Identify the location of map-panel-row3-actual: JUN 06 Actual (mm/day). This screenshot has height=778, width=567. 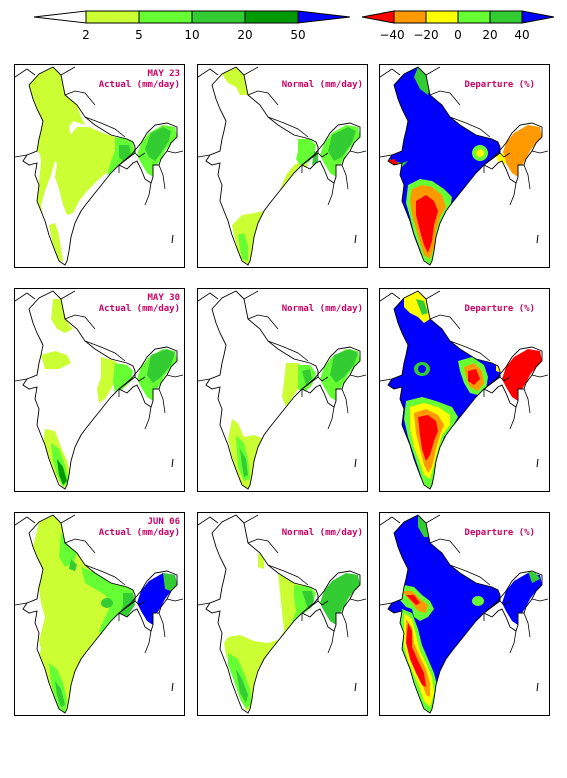
(99, 614).